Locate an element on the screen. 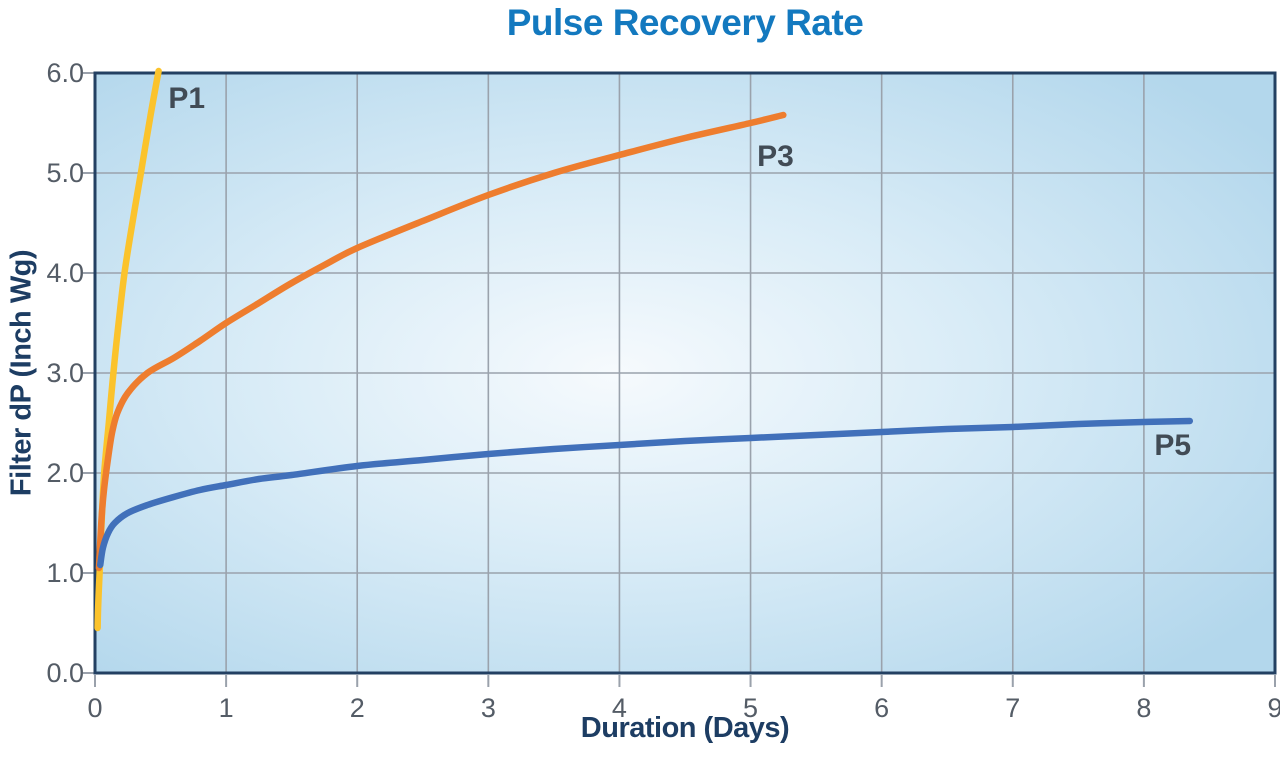 This screenshot has width=1280, height=757. x-tick-label: 8 is located at coordinates (1143, 708).